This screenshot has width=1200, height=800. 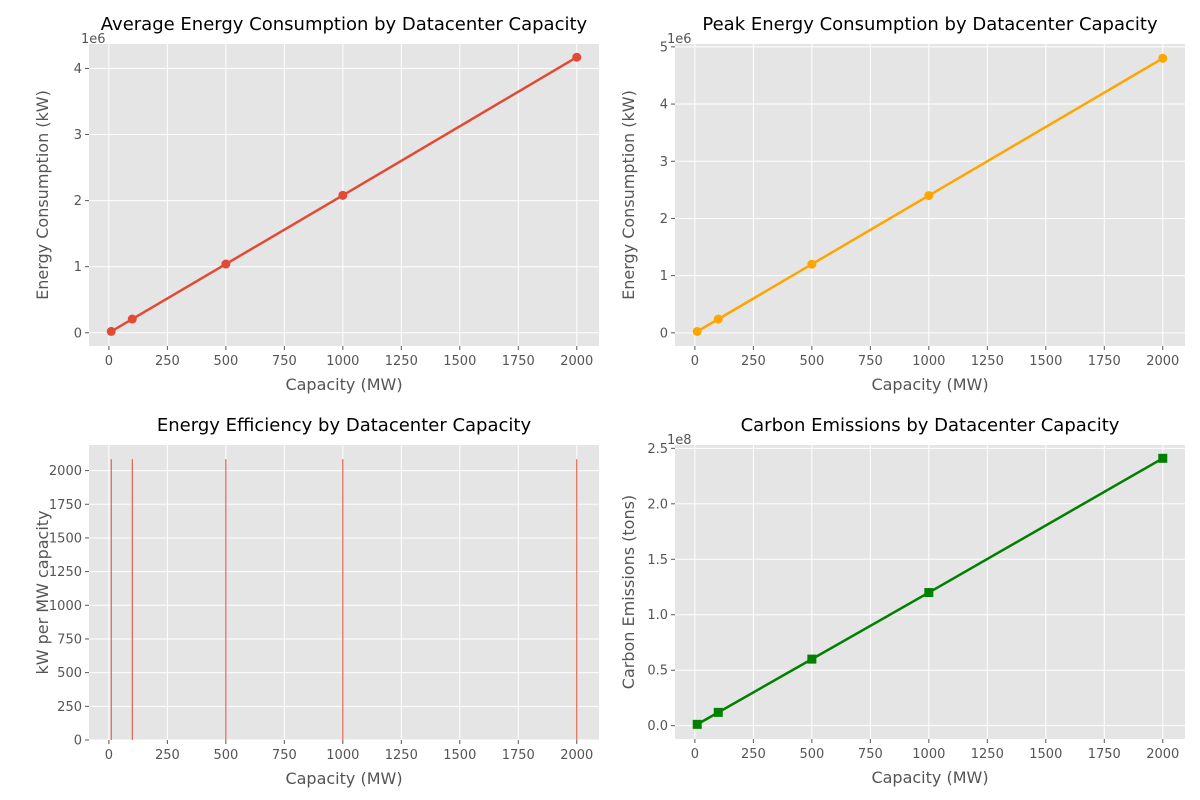 What do you see at coordinates (65, 471) in the screenshot?
I see `y-tick-label: 2000` at bounding box center [65, 471].